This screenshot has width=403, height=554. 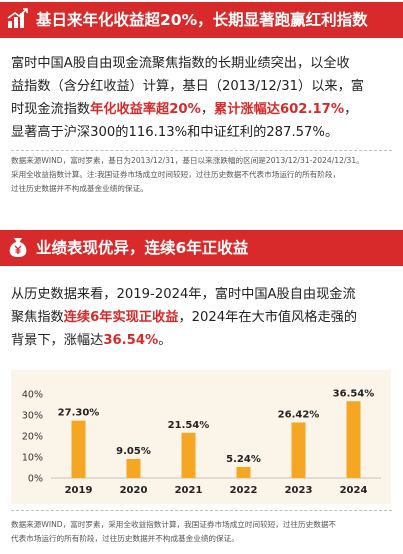 I want to click on section1-divider, so click(x=201, y=150).